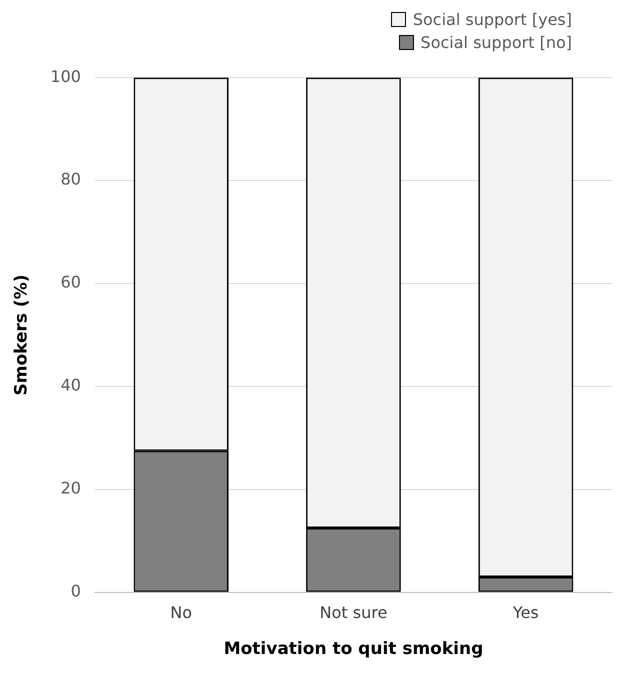 This screenshot has height=685, width=640. I want to click on y-tick-label: 20, so click(70, 488).